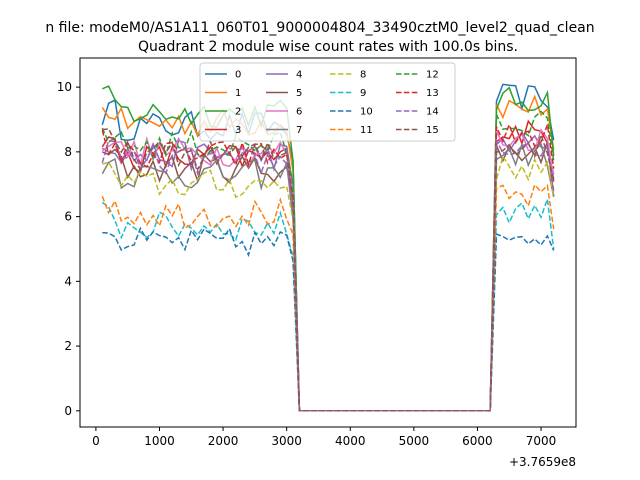 This screenshot has height=480, width=640. I want to click on y-tick-label: 0, so click(68, 411).